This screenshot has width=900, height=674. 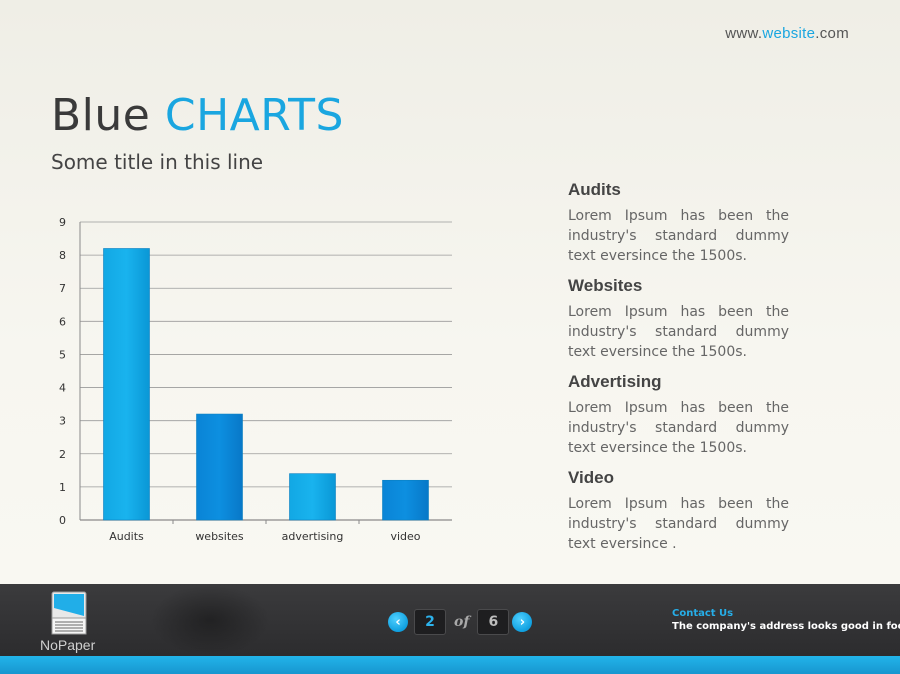 I want to click on website-accent: website, so click(x=789, y=33).